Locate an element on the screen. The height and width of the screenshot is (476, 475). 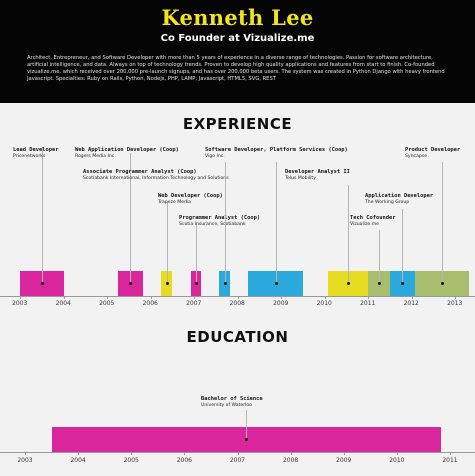
education-year-label: 2005 is located at coordinates (131, 460).